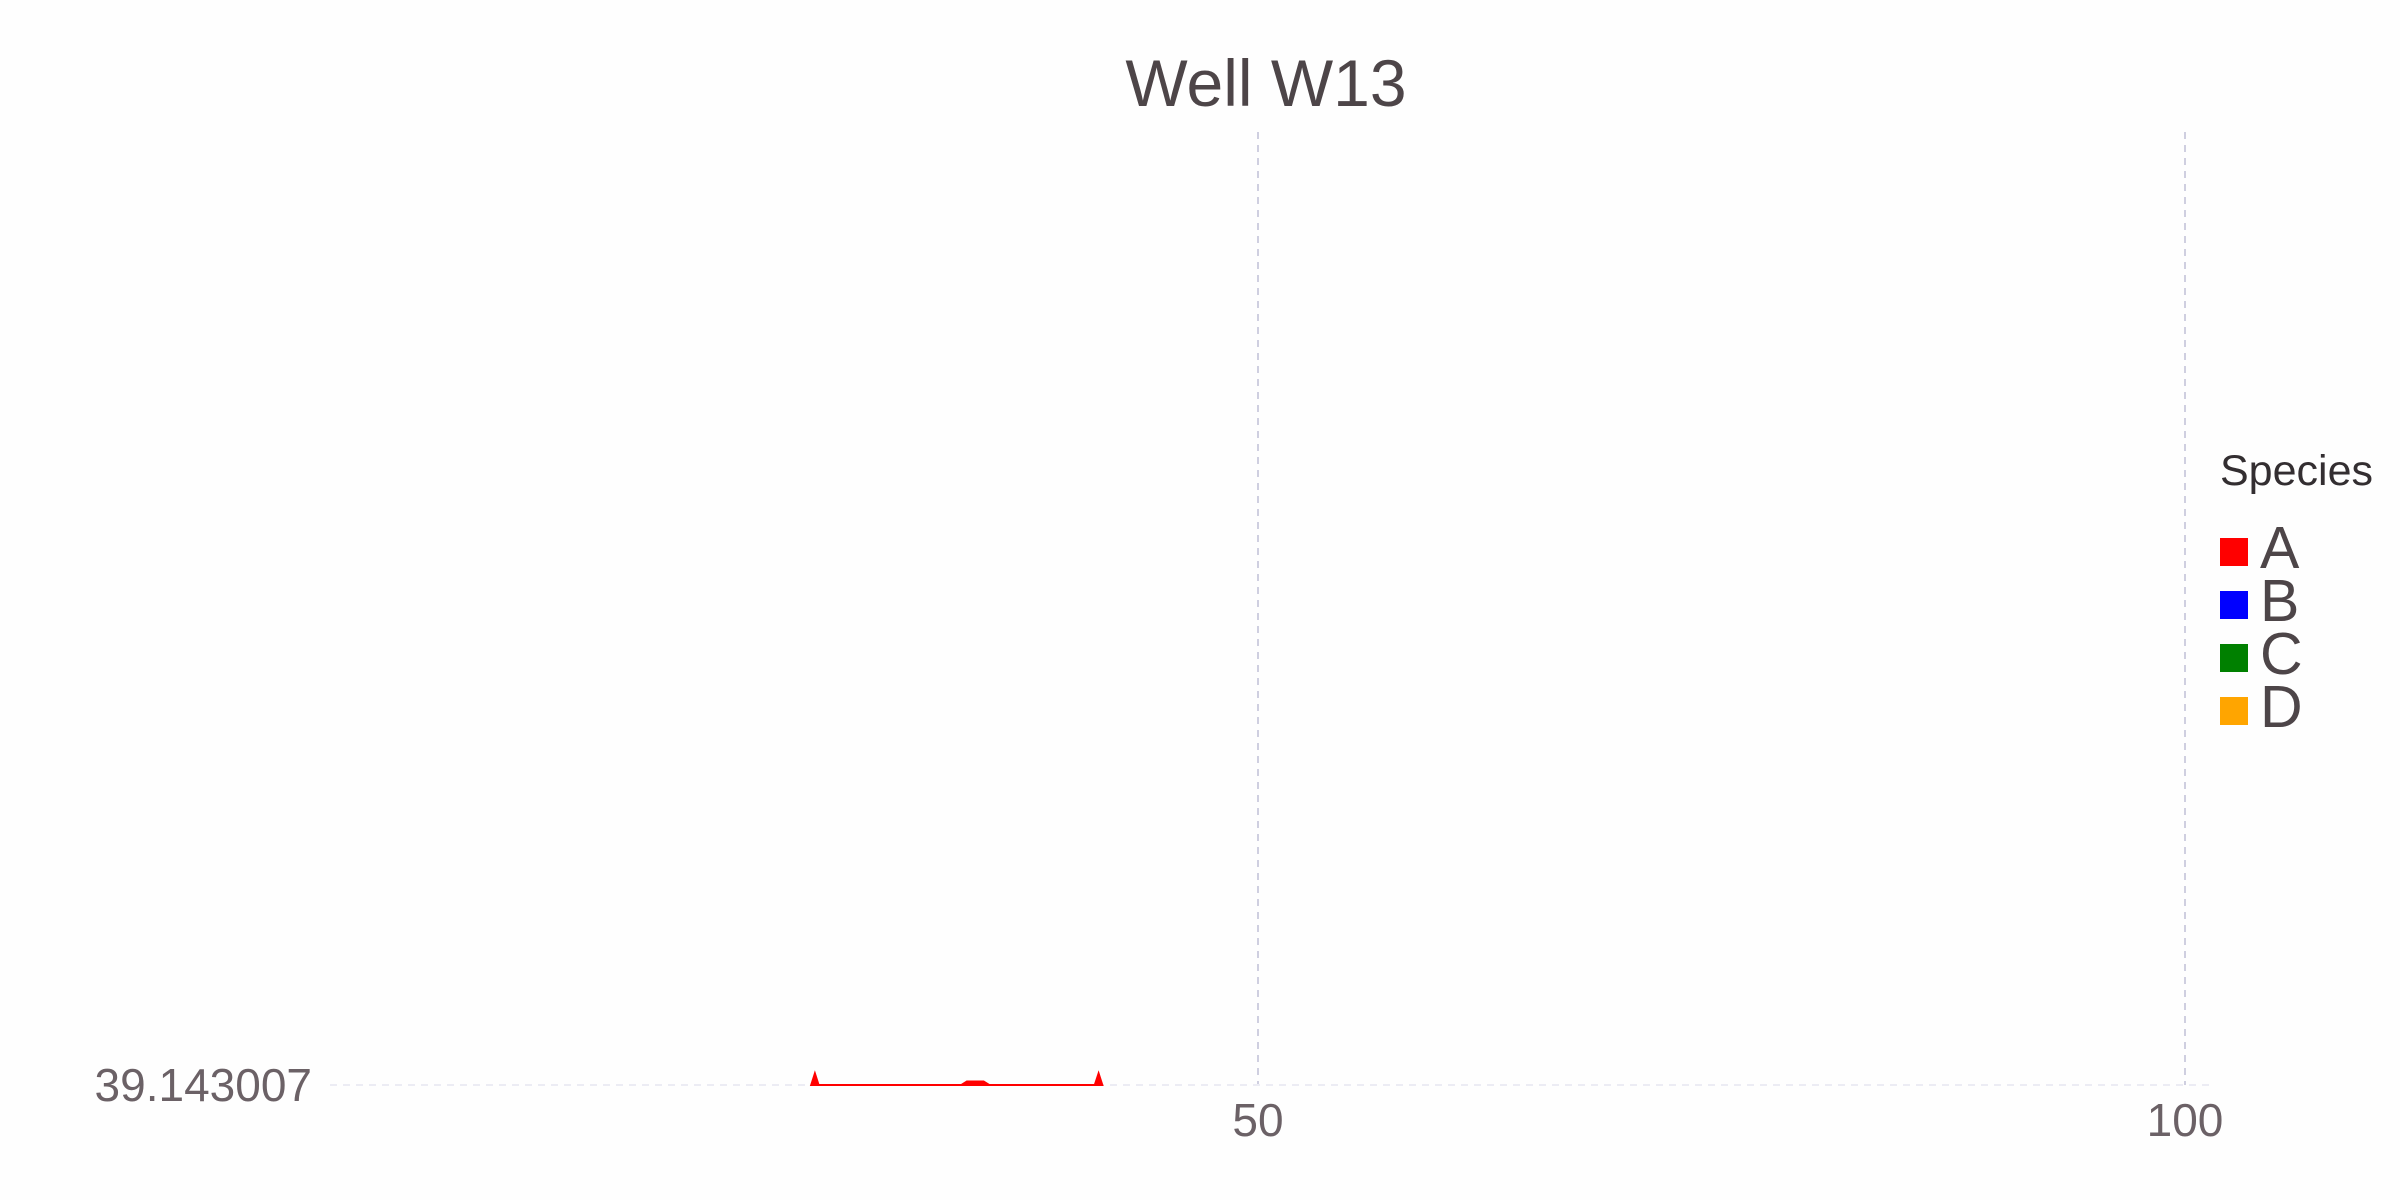 The height and width of the screenshot is (1200, 2400). Describe the element at coordinates (2234, 658) in the screenshot. I see `legend-swatch-c` at that location.